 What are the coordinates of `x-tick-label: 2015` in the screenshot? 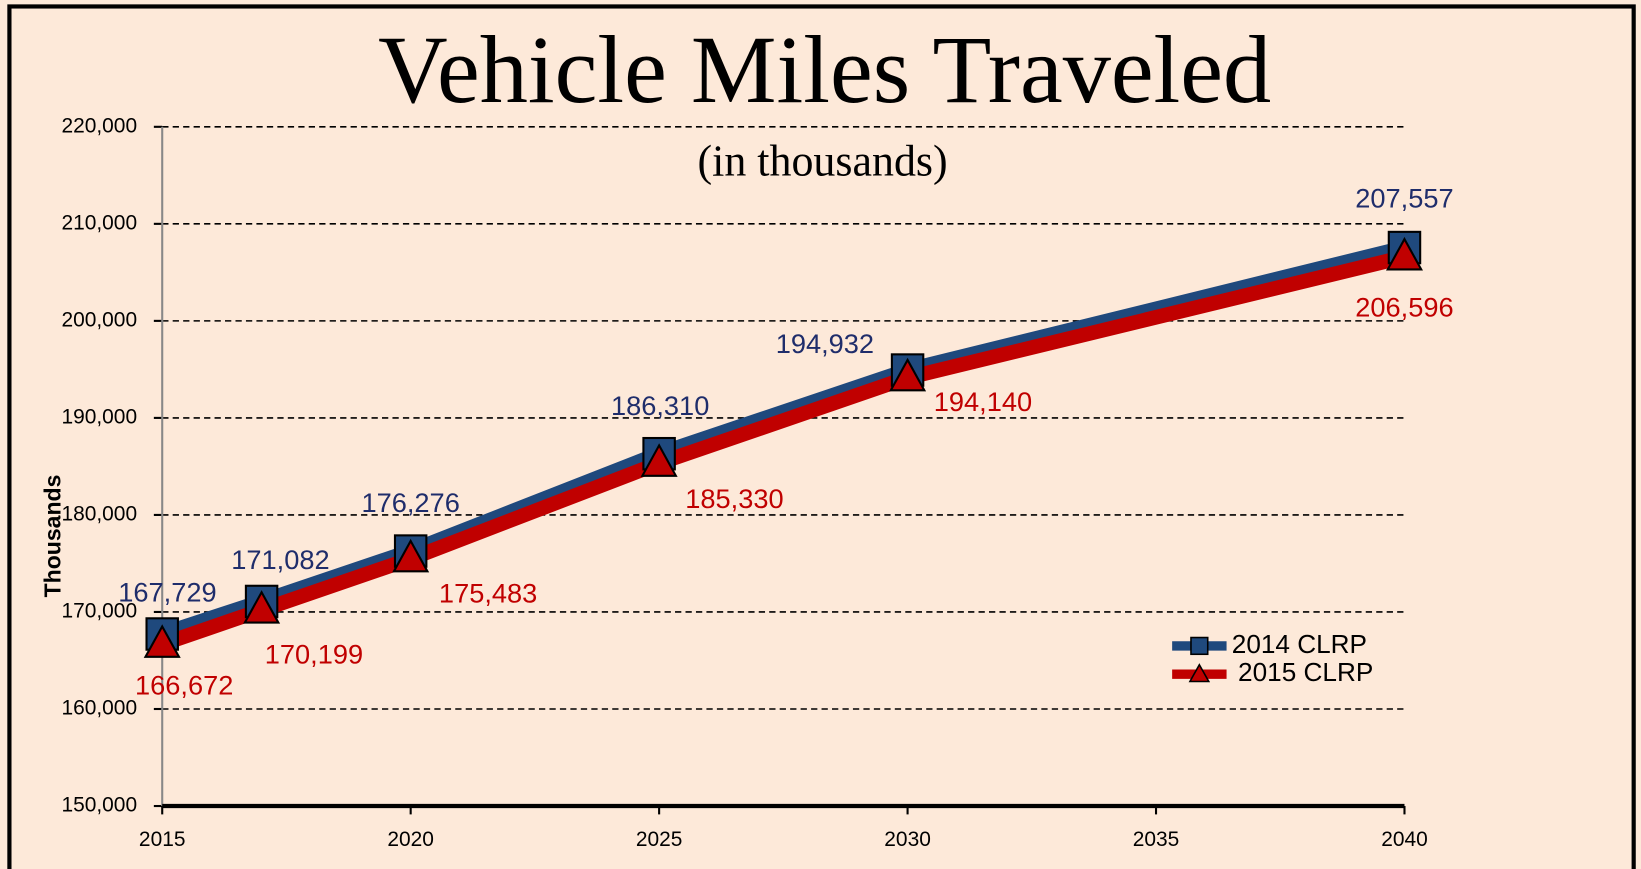 It's located at (162, 839).